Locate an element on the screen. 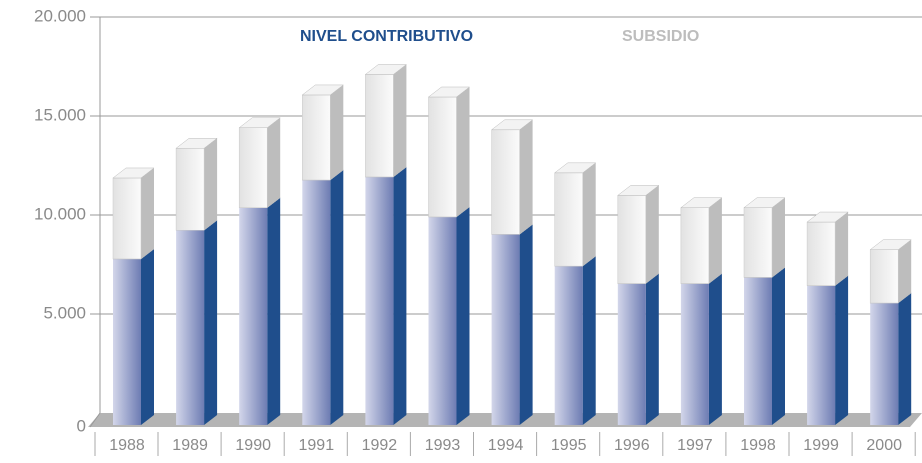  x-tick-label: 1993 is located at coordinates (443, 445).